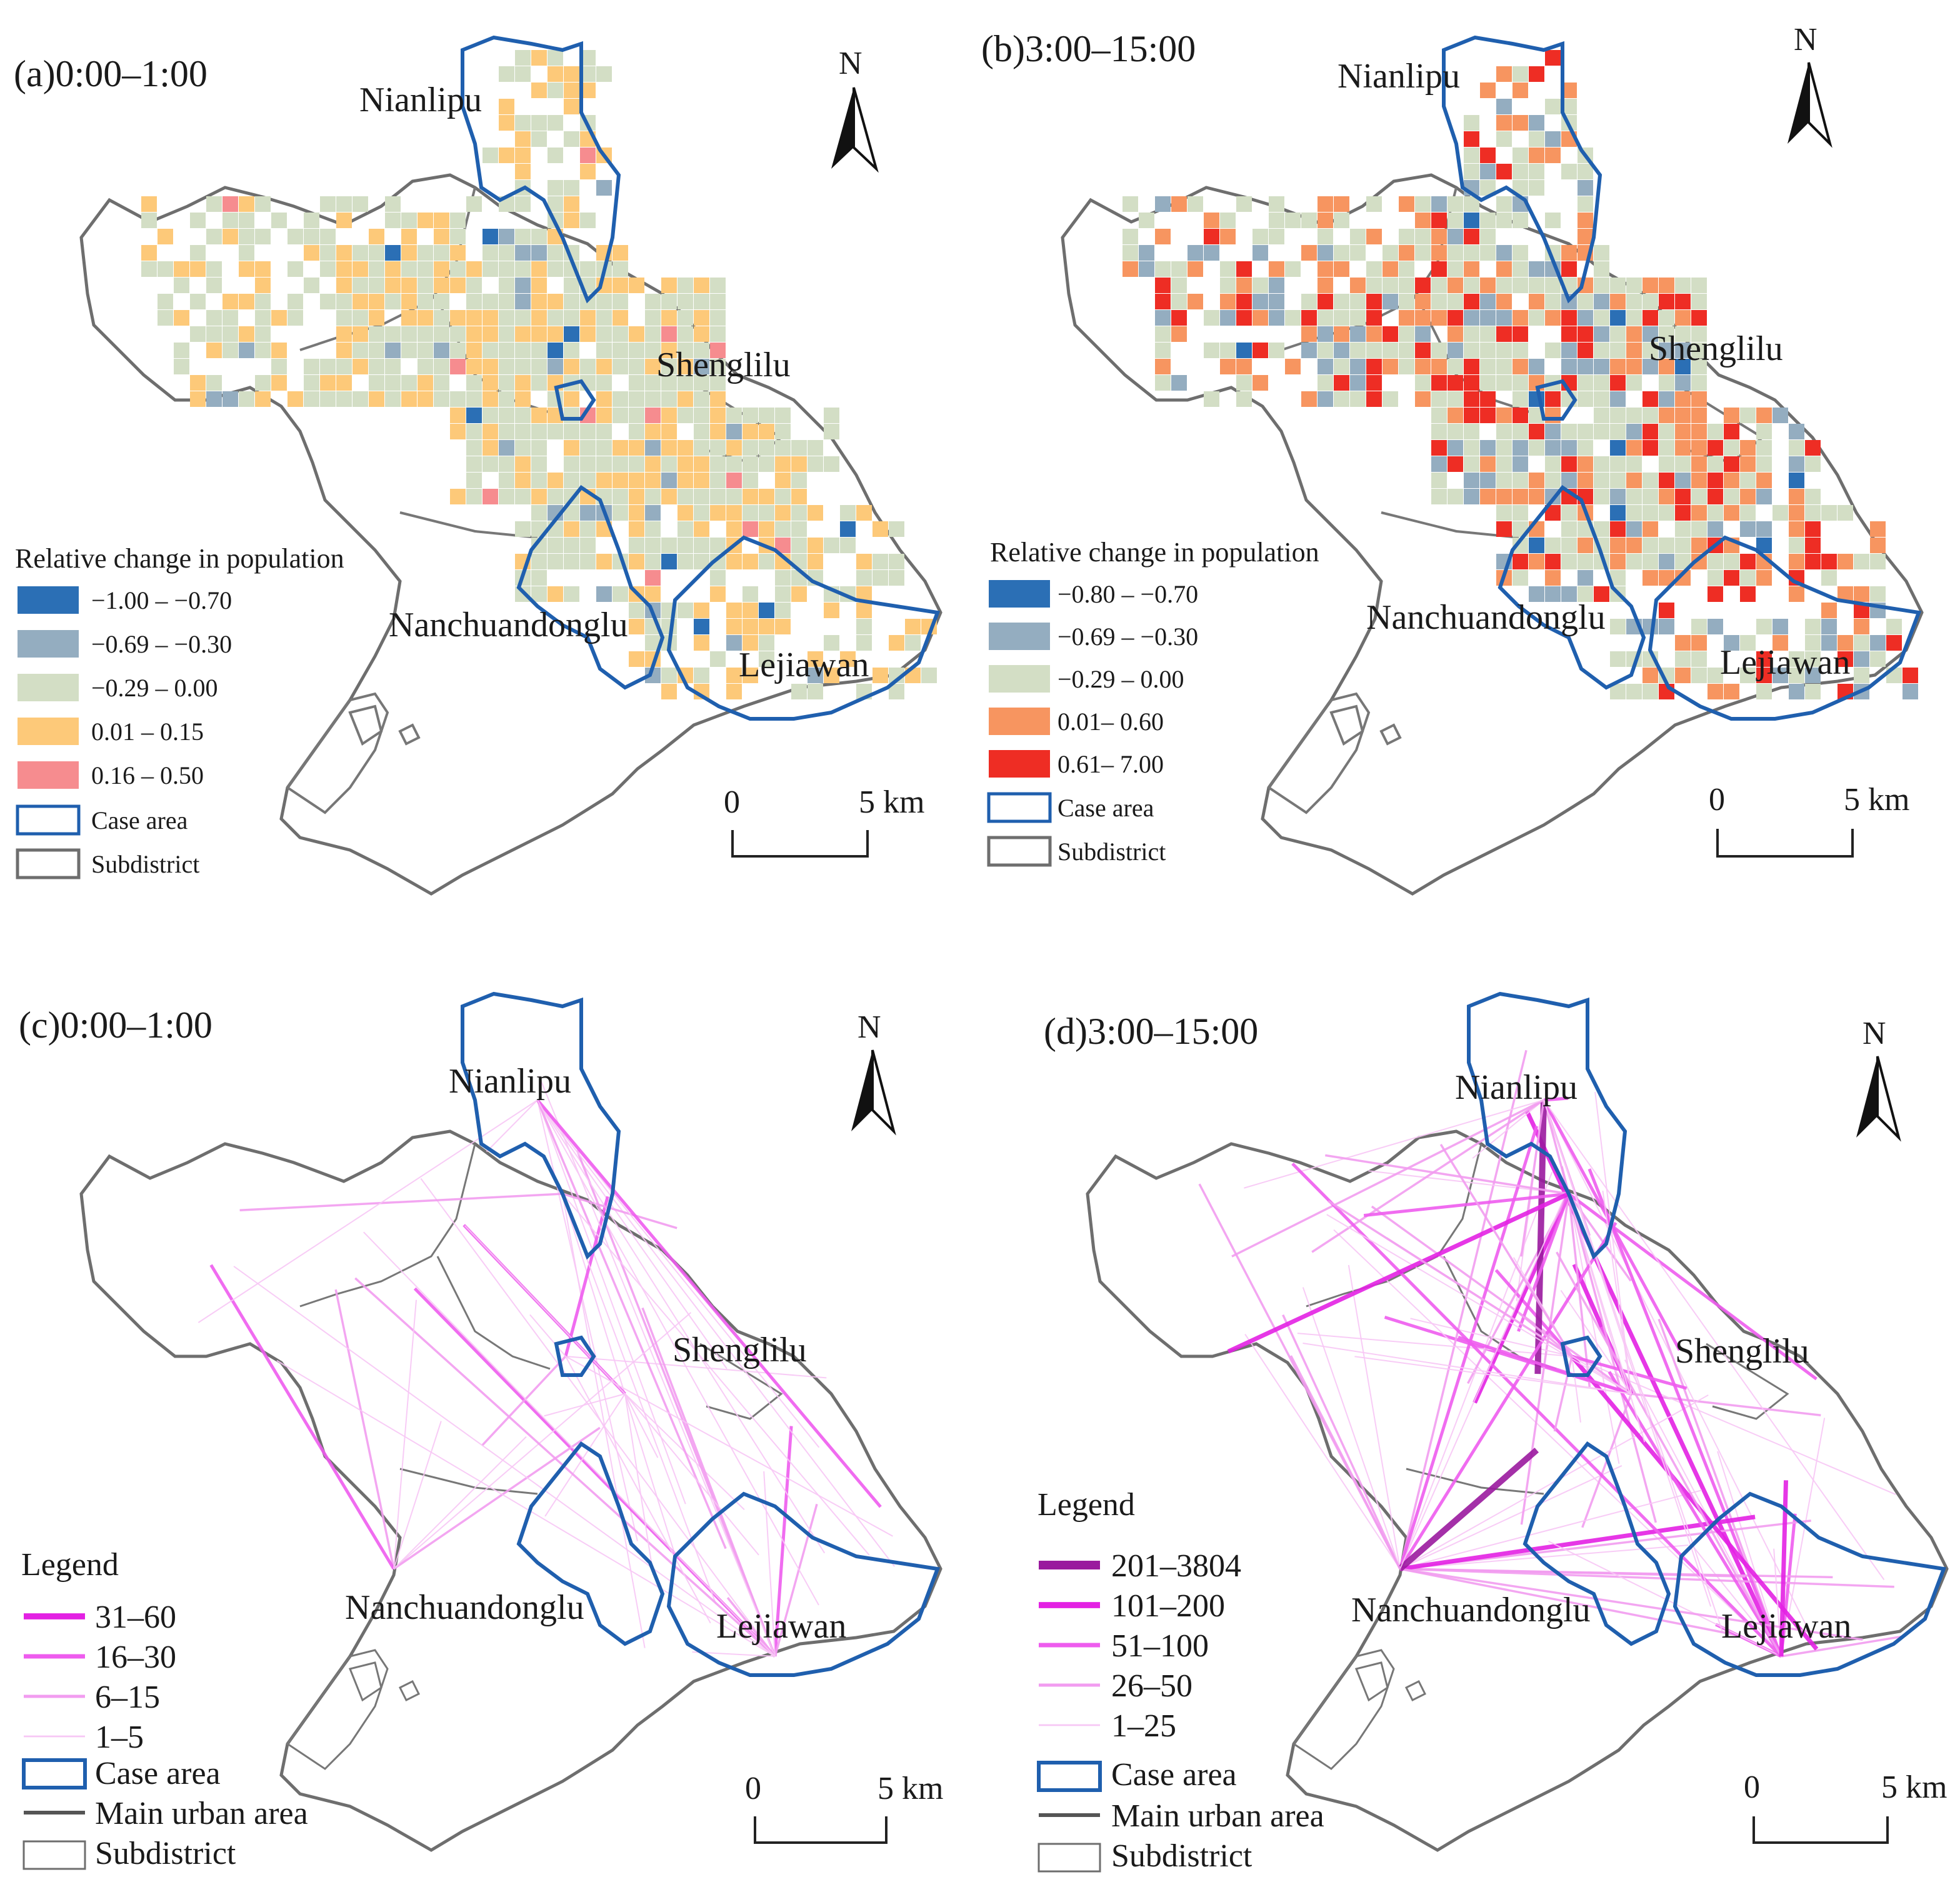 The height and width of the screenshot is (1887, 1960). Describe the element at coordinates (1806, 40) in the screenshot. I see `svg-text: N` at that location.